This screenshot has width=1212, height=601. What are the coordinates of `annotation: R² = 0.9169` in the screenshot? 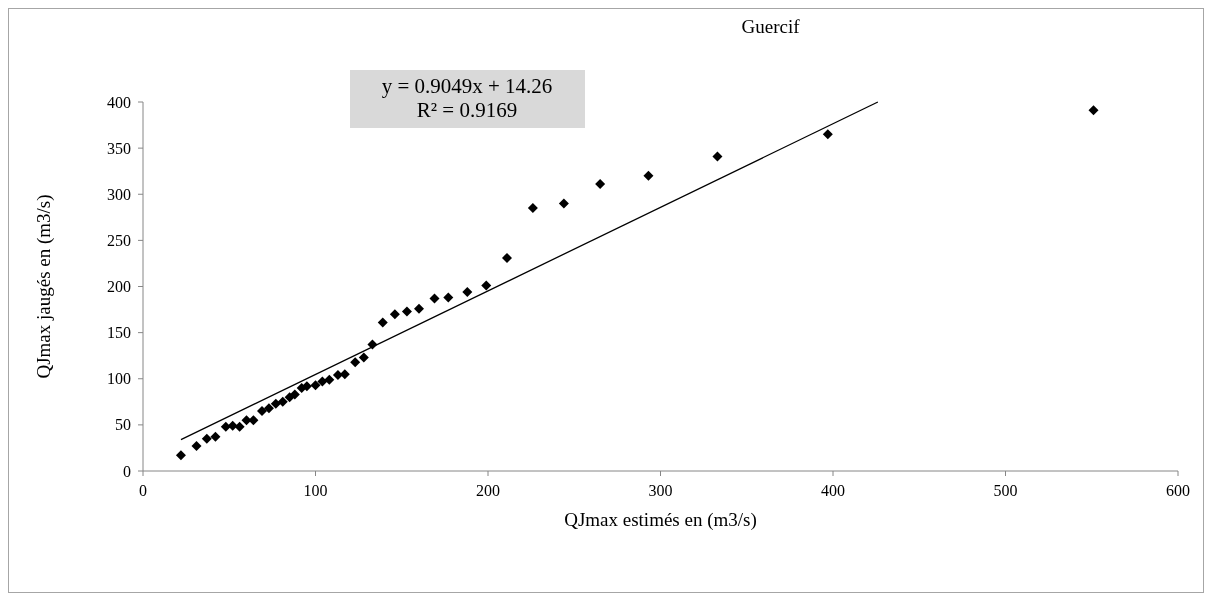 It's located at (467, 110).